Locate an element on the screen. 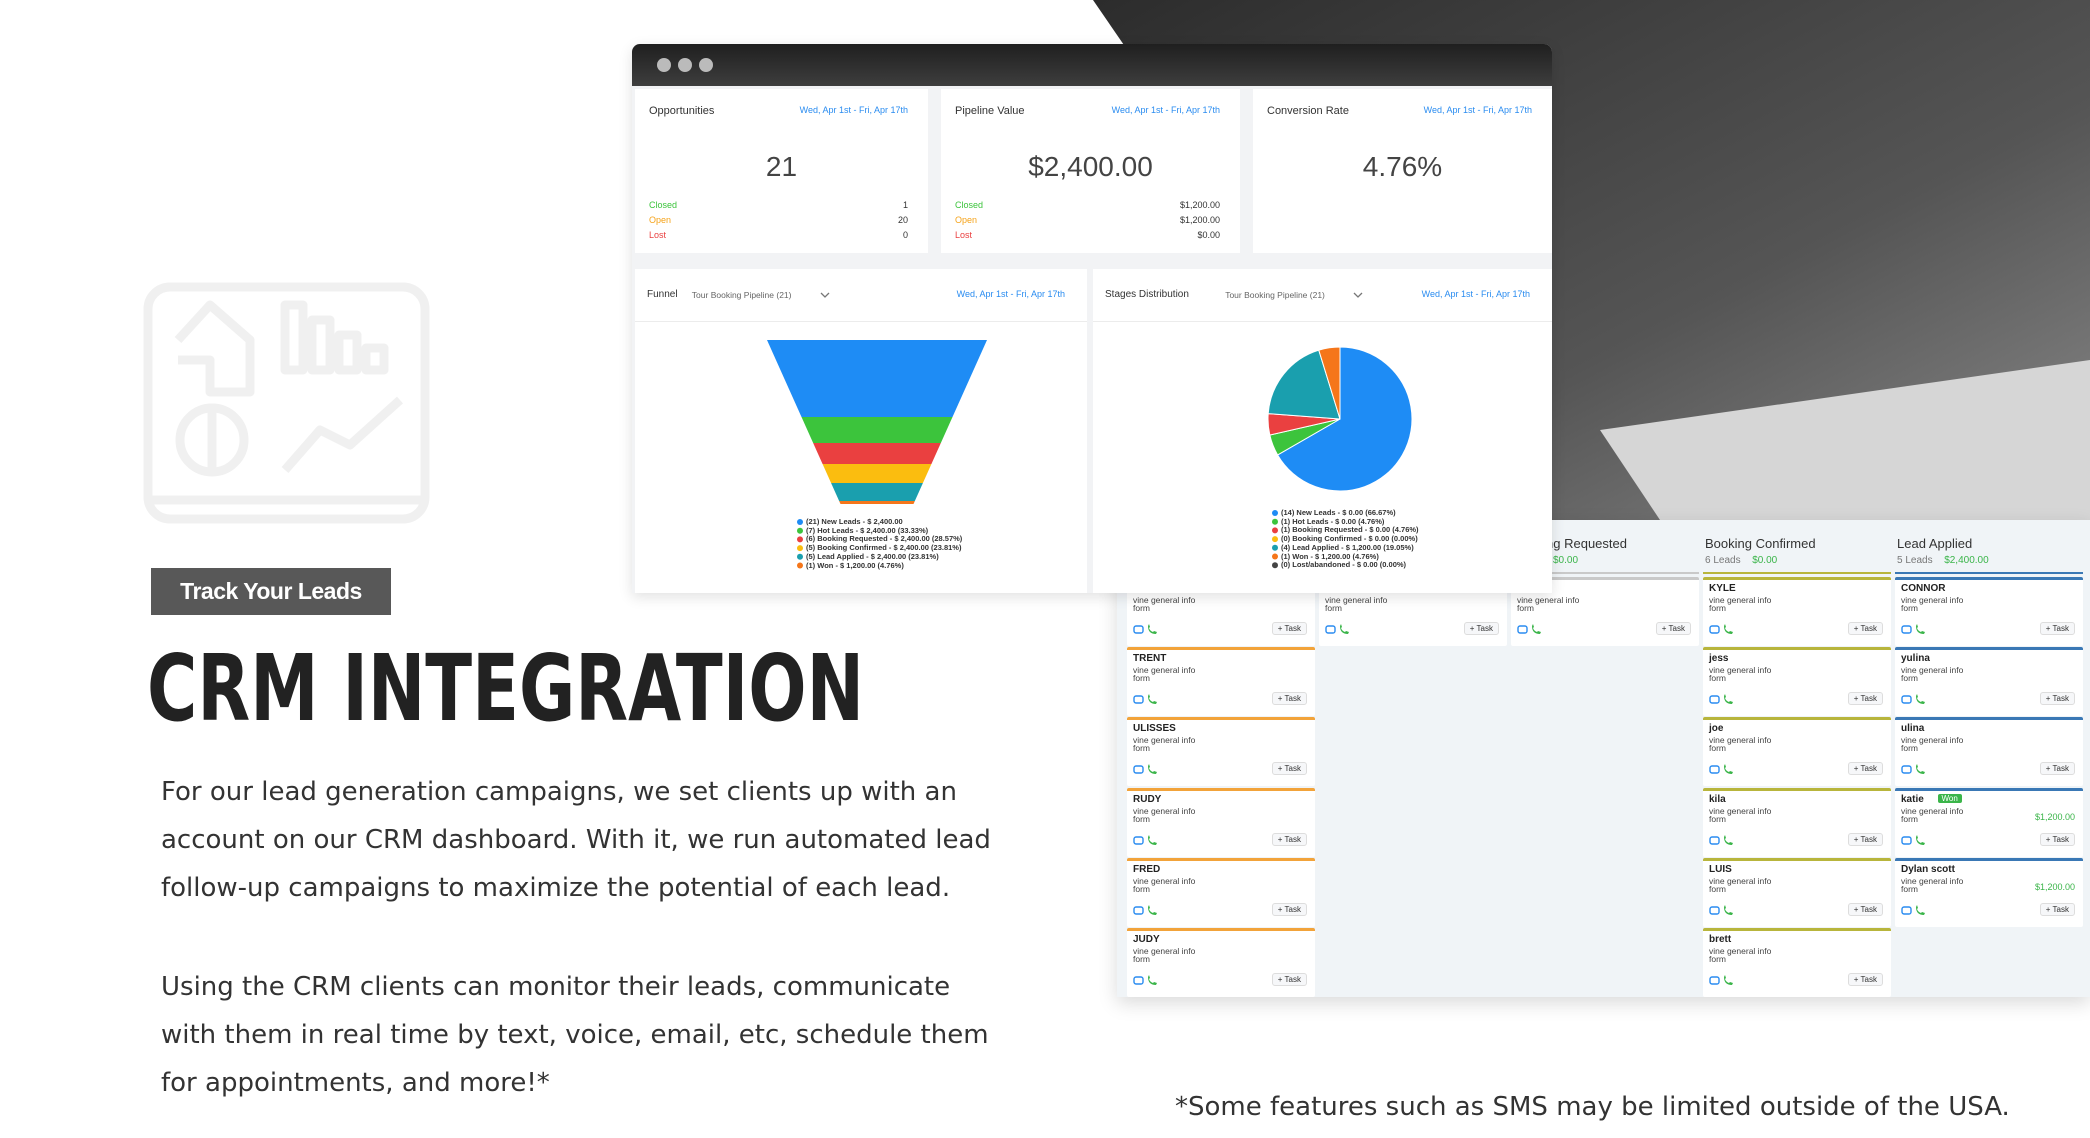 Image resolution: width=2090 pixels, height=1138 pixels. panel-divider is located at coordinates (861, 321).